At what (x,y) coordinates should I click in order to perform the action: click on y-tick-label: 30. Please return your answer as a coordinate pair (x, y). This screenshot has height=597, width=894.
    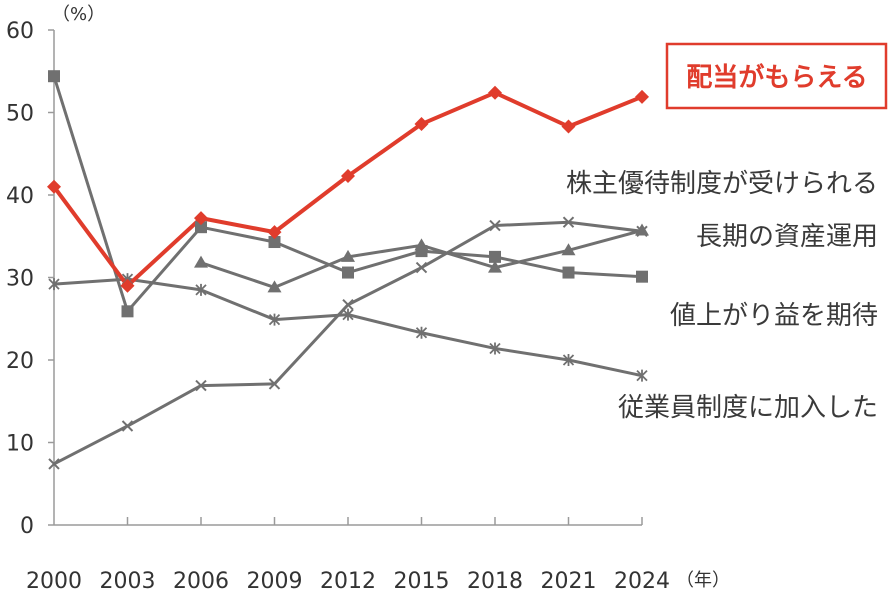
    Looking at the image, I should click on (20, 279).